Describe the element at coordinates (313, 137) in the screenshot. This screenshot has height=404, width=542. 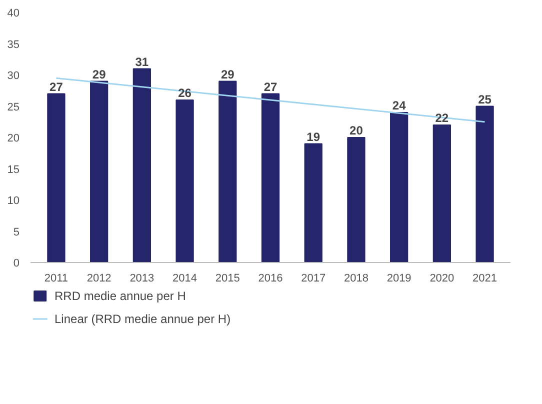
I see `data-label: 19` at that location.